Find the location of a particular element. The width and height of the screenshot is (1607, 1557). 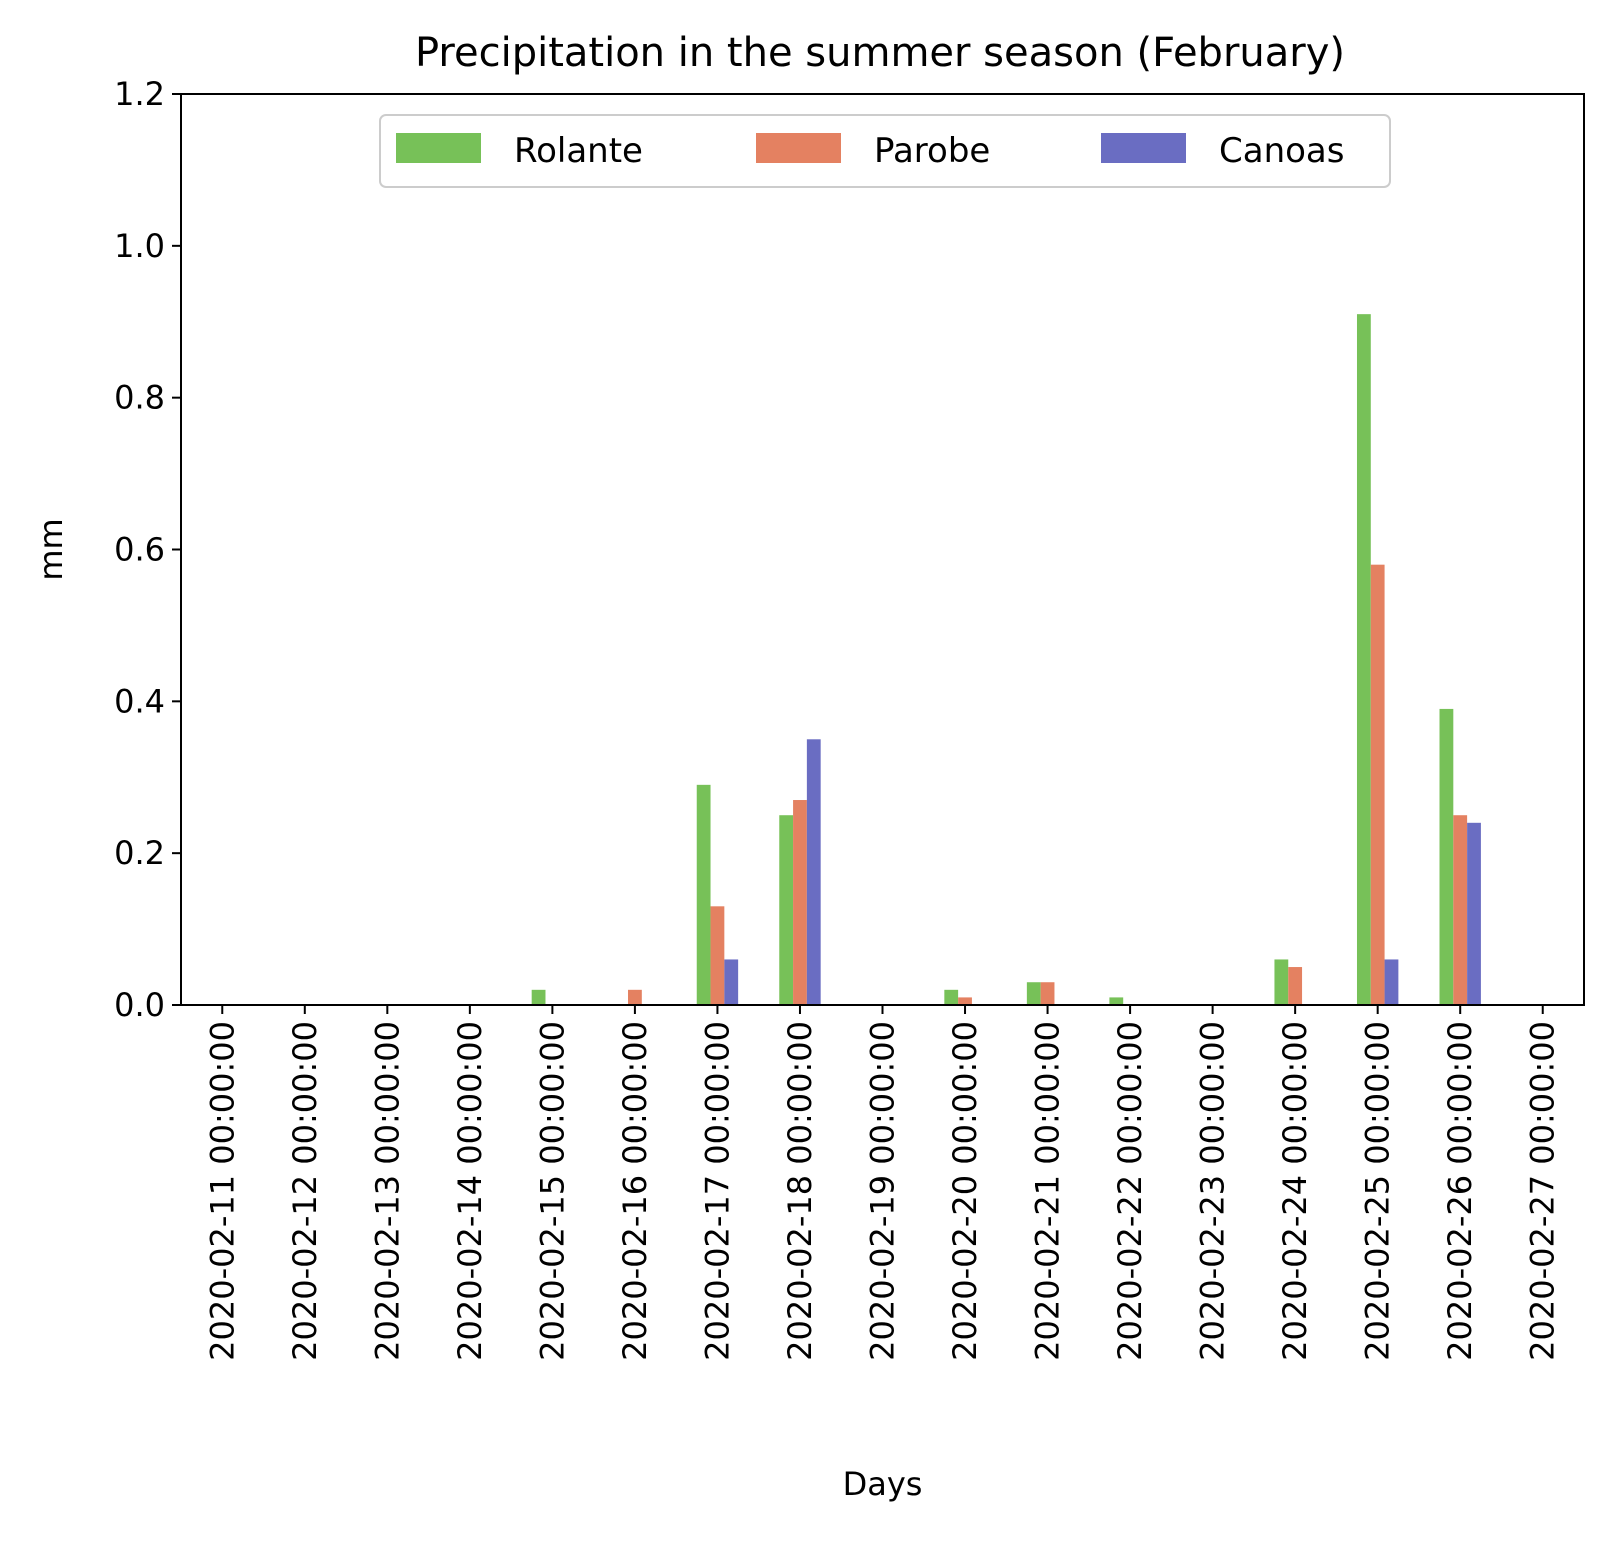

x-tick-label: 2020-02-14 00:00:00 is located at coordinates (470, 1191).